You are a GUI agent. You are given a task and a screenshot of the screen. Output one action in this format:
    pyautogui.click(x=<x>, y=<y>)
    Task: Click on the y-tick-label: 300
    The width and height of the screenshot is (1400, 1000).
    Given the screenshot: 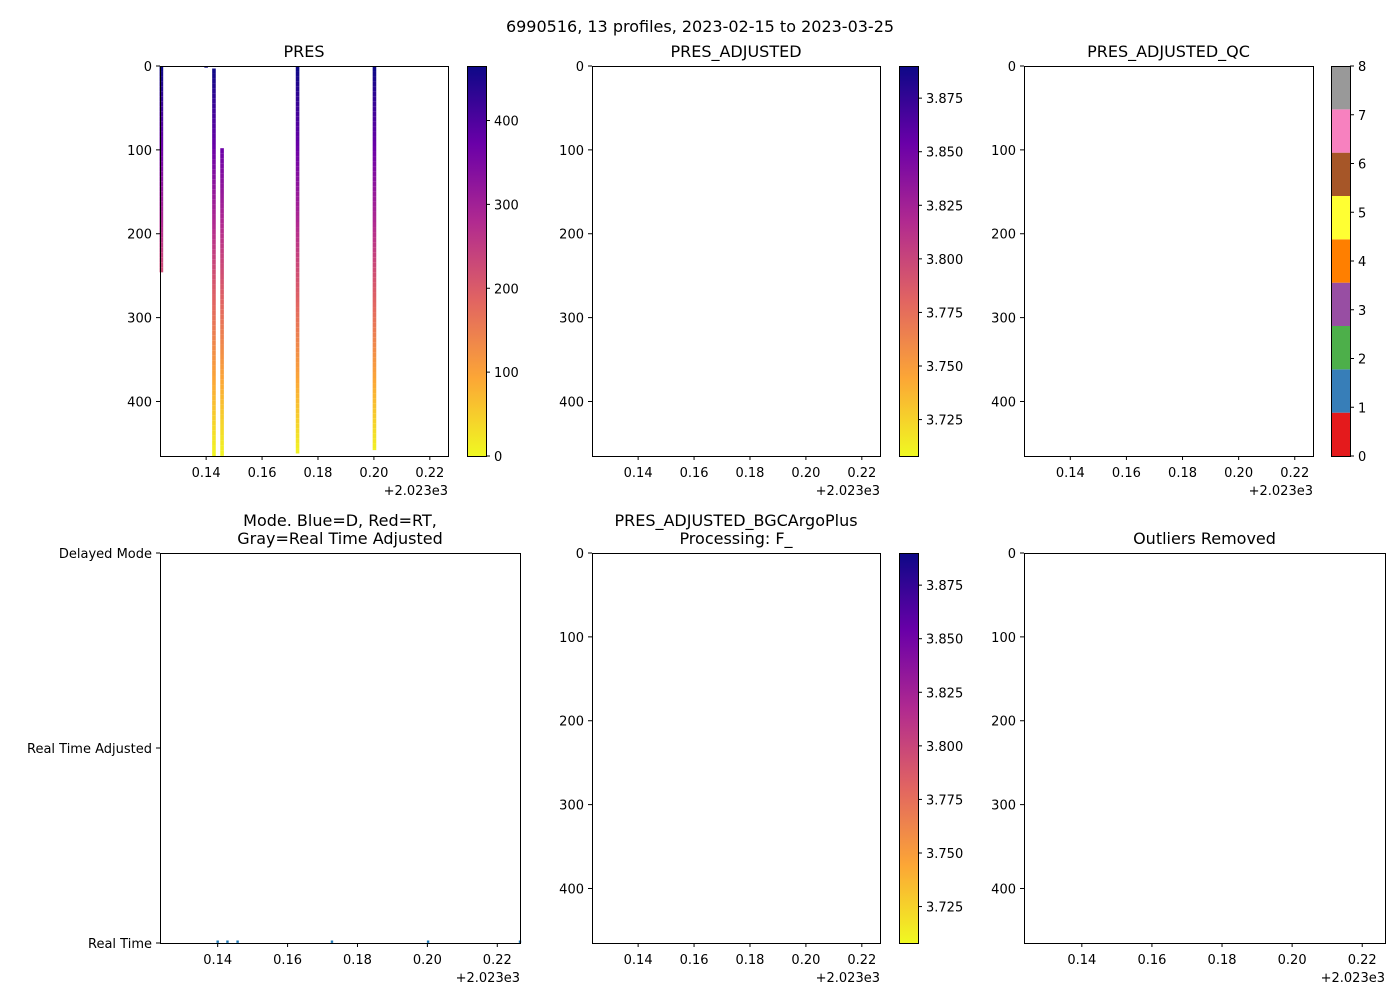 What is the action you would take?
    pyautogui.click(x=571, y=806)
    